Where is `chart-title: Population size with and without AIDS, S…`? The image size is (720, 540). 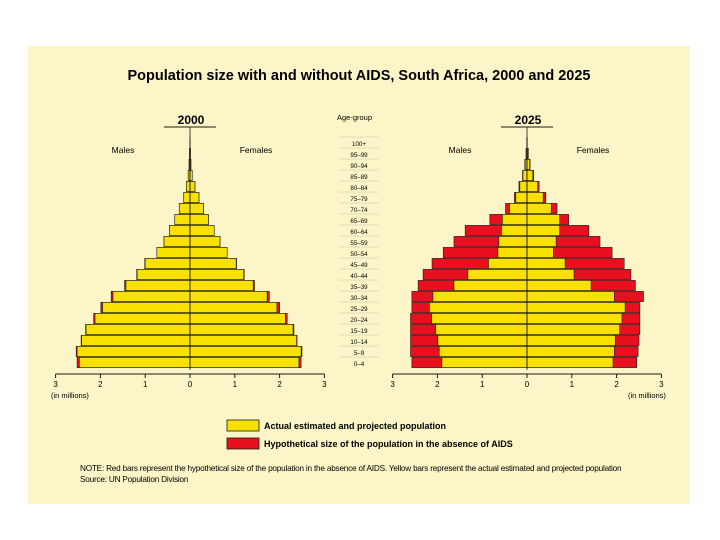 chart-title: Population size with and without AIDS, S… is located at coordinates (359, 76).